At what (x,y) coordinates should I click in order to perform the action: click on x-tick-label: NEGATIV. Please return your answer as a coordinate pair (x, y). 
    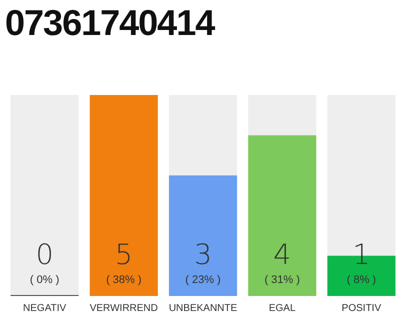
    Looking at the image, I should click on (45, 308).